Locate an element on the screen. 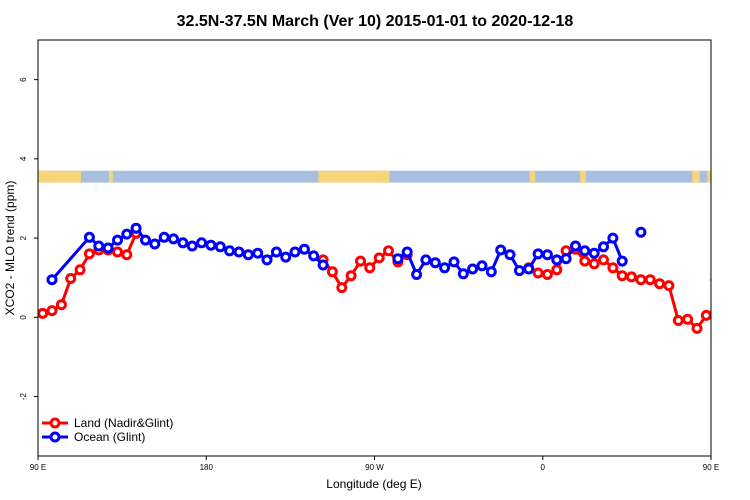 The width and height of the screenshot is (750, 500). y-tick-label: 0 is located at coordinates (23, 317).